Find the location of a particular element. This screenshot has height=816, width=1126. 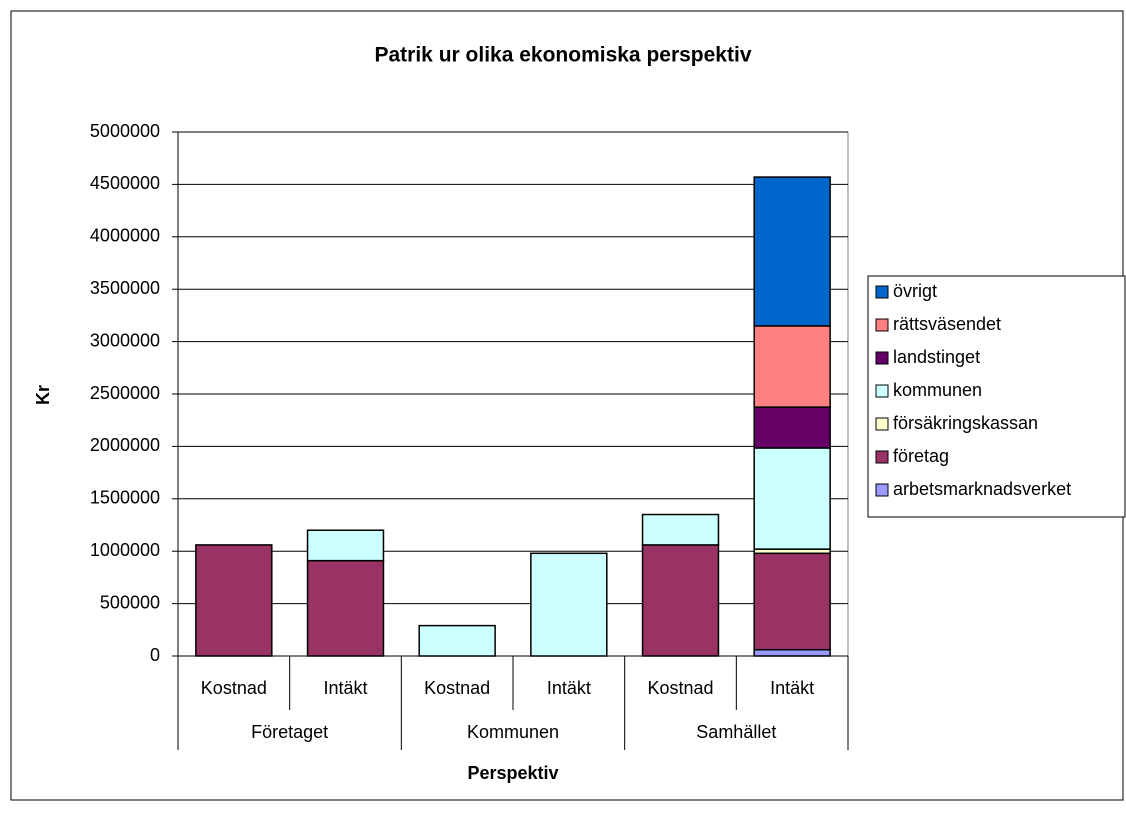

y-tick-label: 4500000 is located at coordinates (125, 183).